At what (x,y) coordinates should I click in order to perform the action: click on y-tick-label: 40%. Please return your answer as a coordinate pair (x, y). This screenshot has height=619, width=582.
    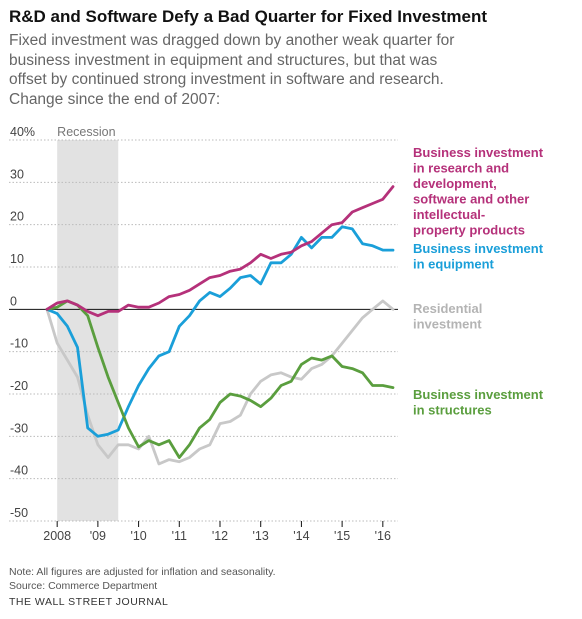
    Looking at the image, I should click on (22, 132).